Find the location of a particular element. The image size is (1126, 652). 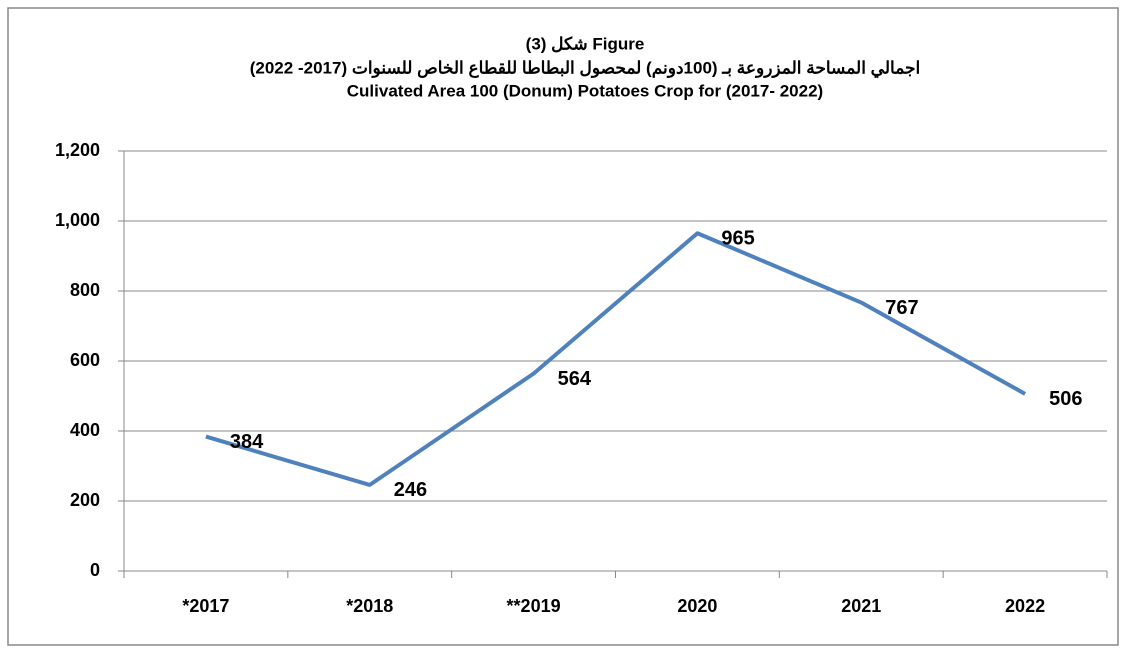

y-tick-label: 600 is located at coordinates (85, 360).